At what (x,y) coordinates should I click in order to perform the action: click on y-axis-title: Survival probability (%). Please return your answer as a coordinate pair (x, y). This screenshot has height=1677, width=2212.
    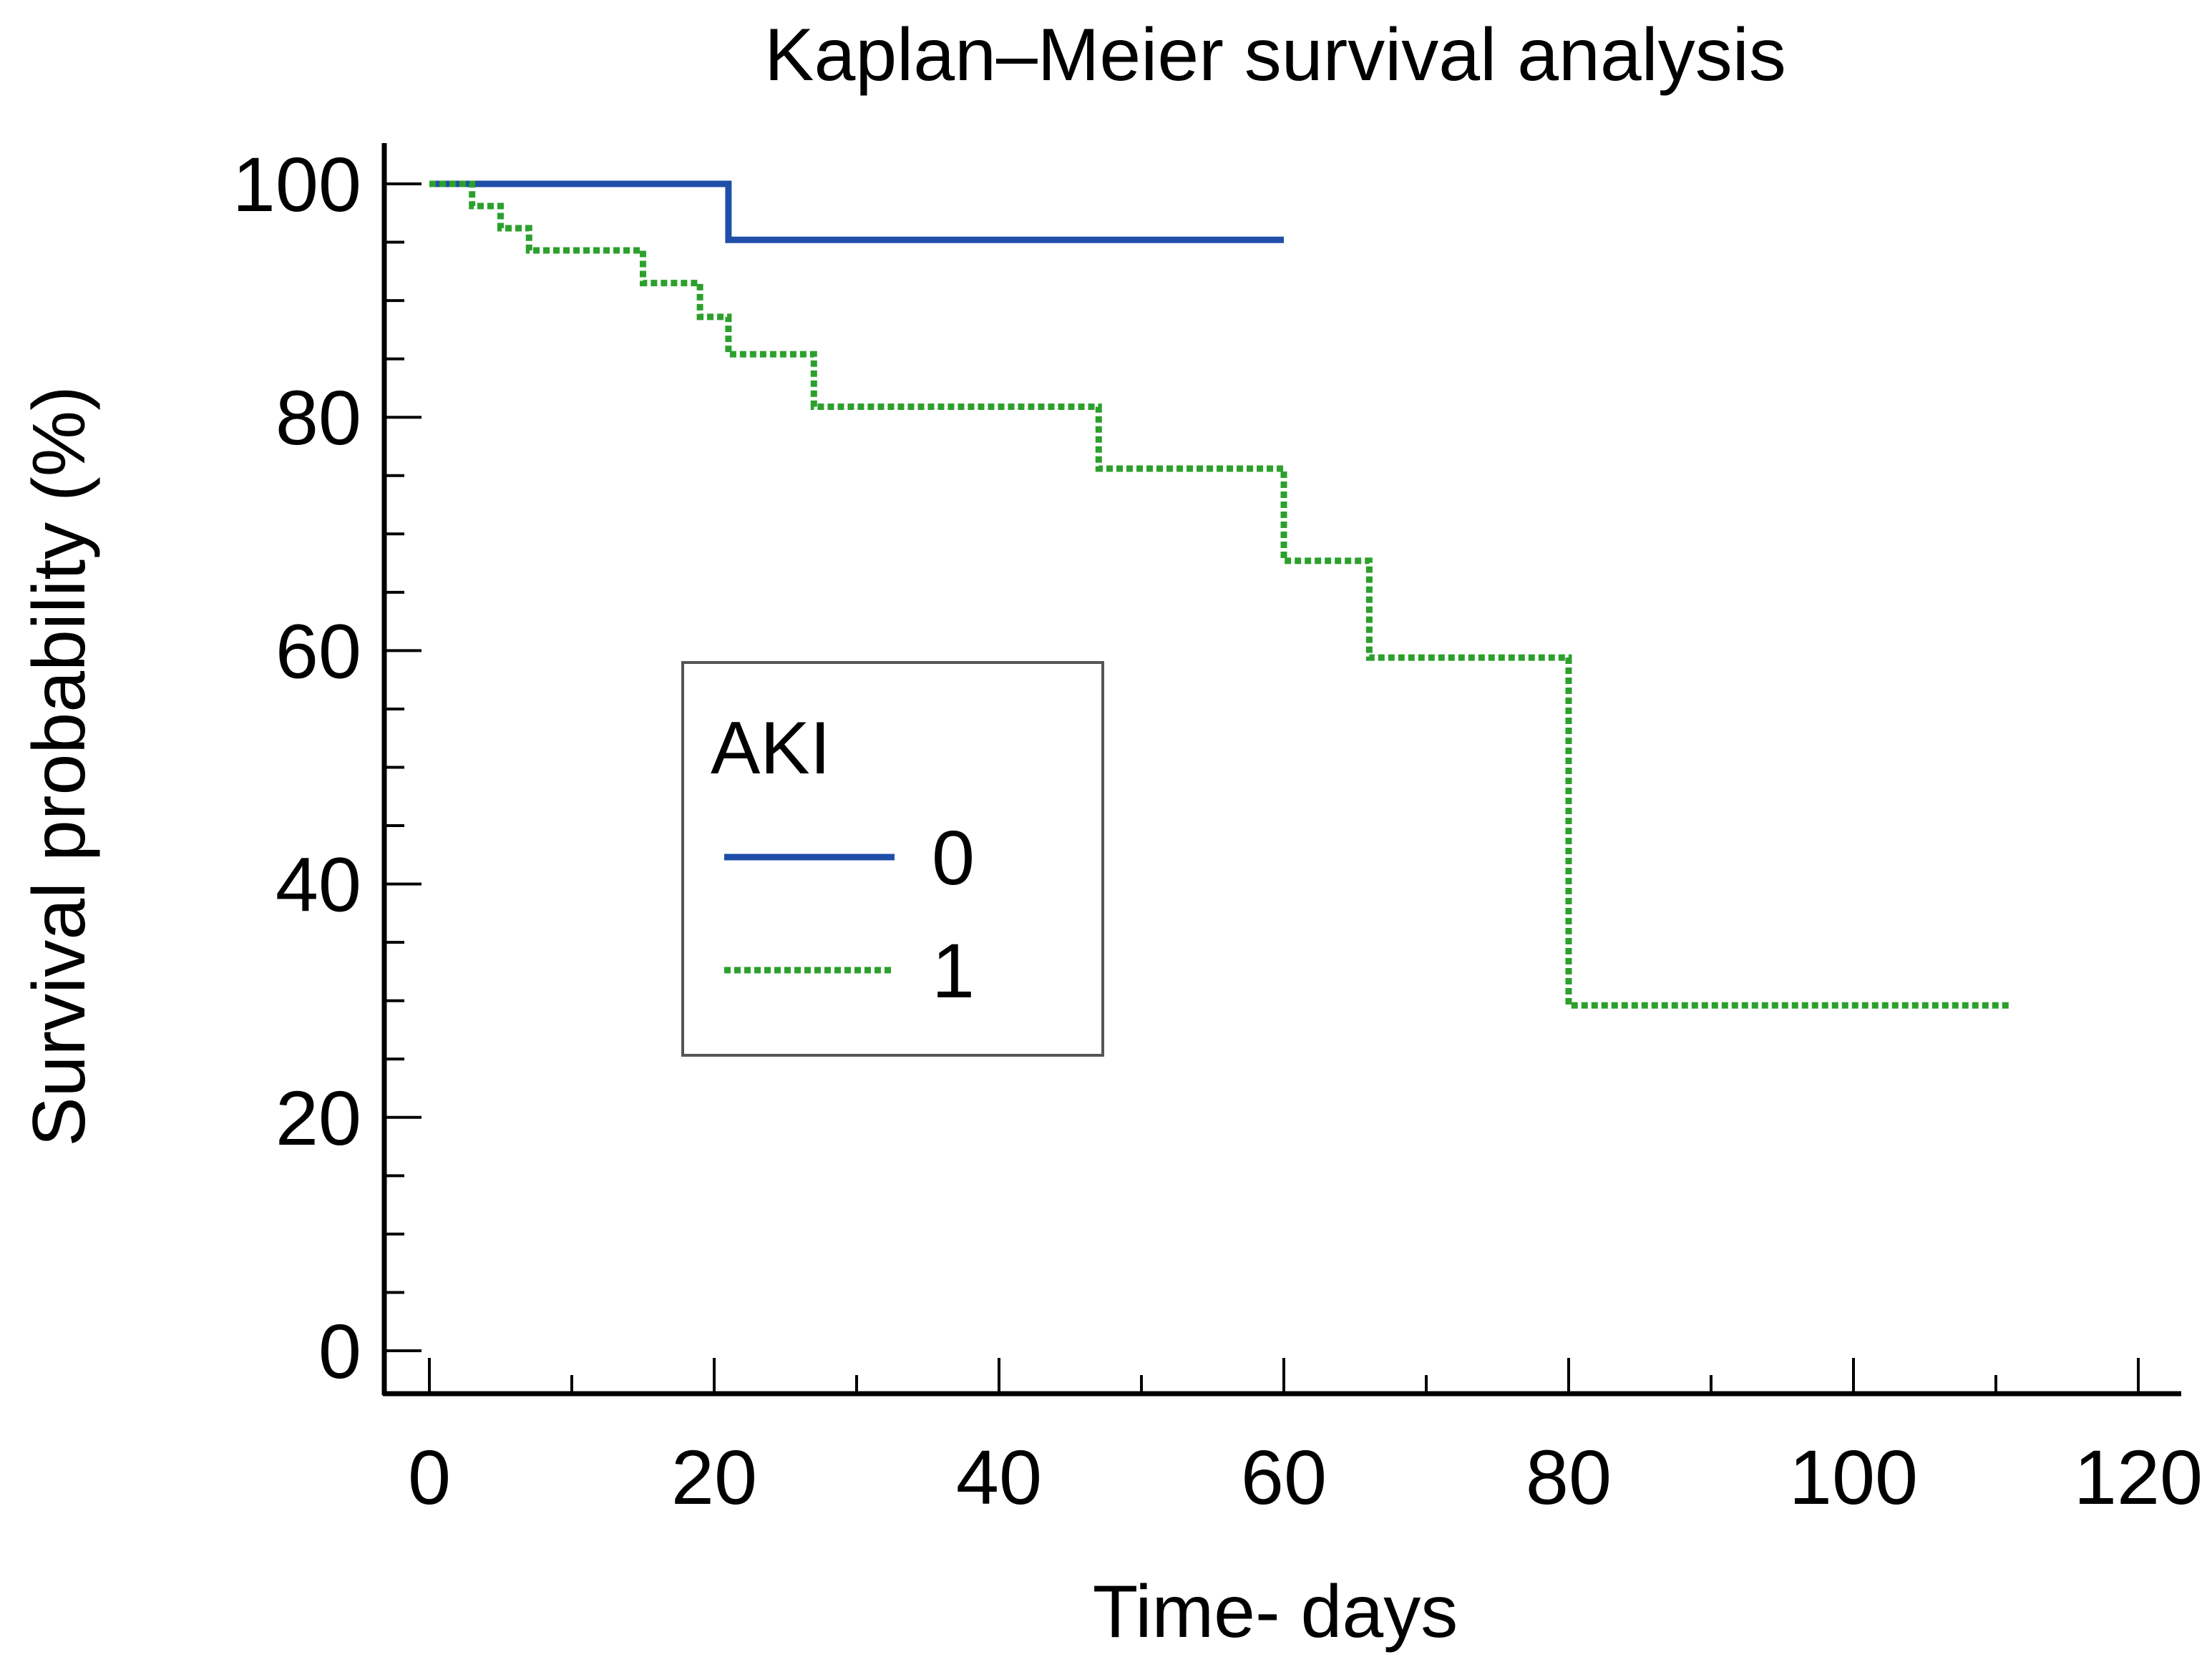
    Looking at the image, I should click on (59, 766).